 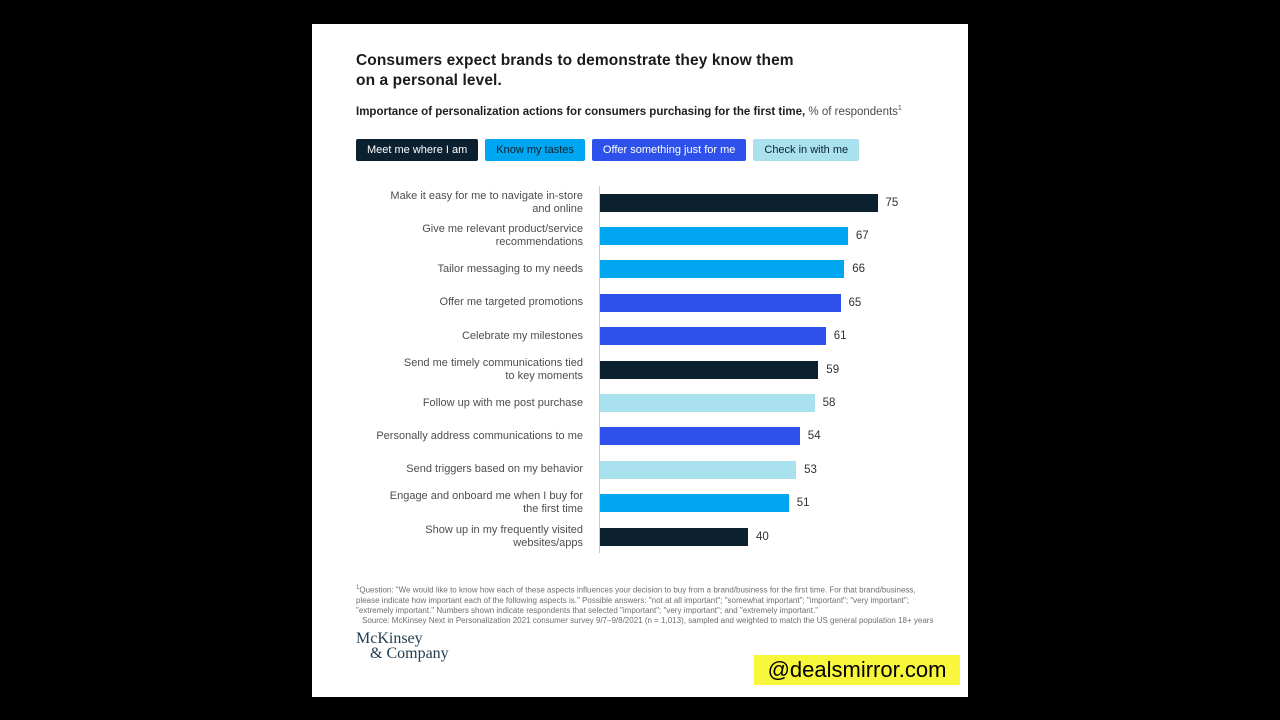 I want to click on bar-zone: 59, so click(x=761, y=369).